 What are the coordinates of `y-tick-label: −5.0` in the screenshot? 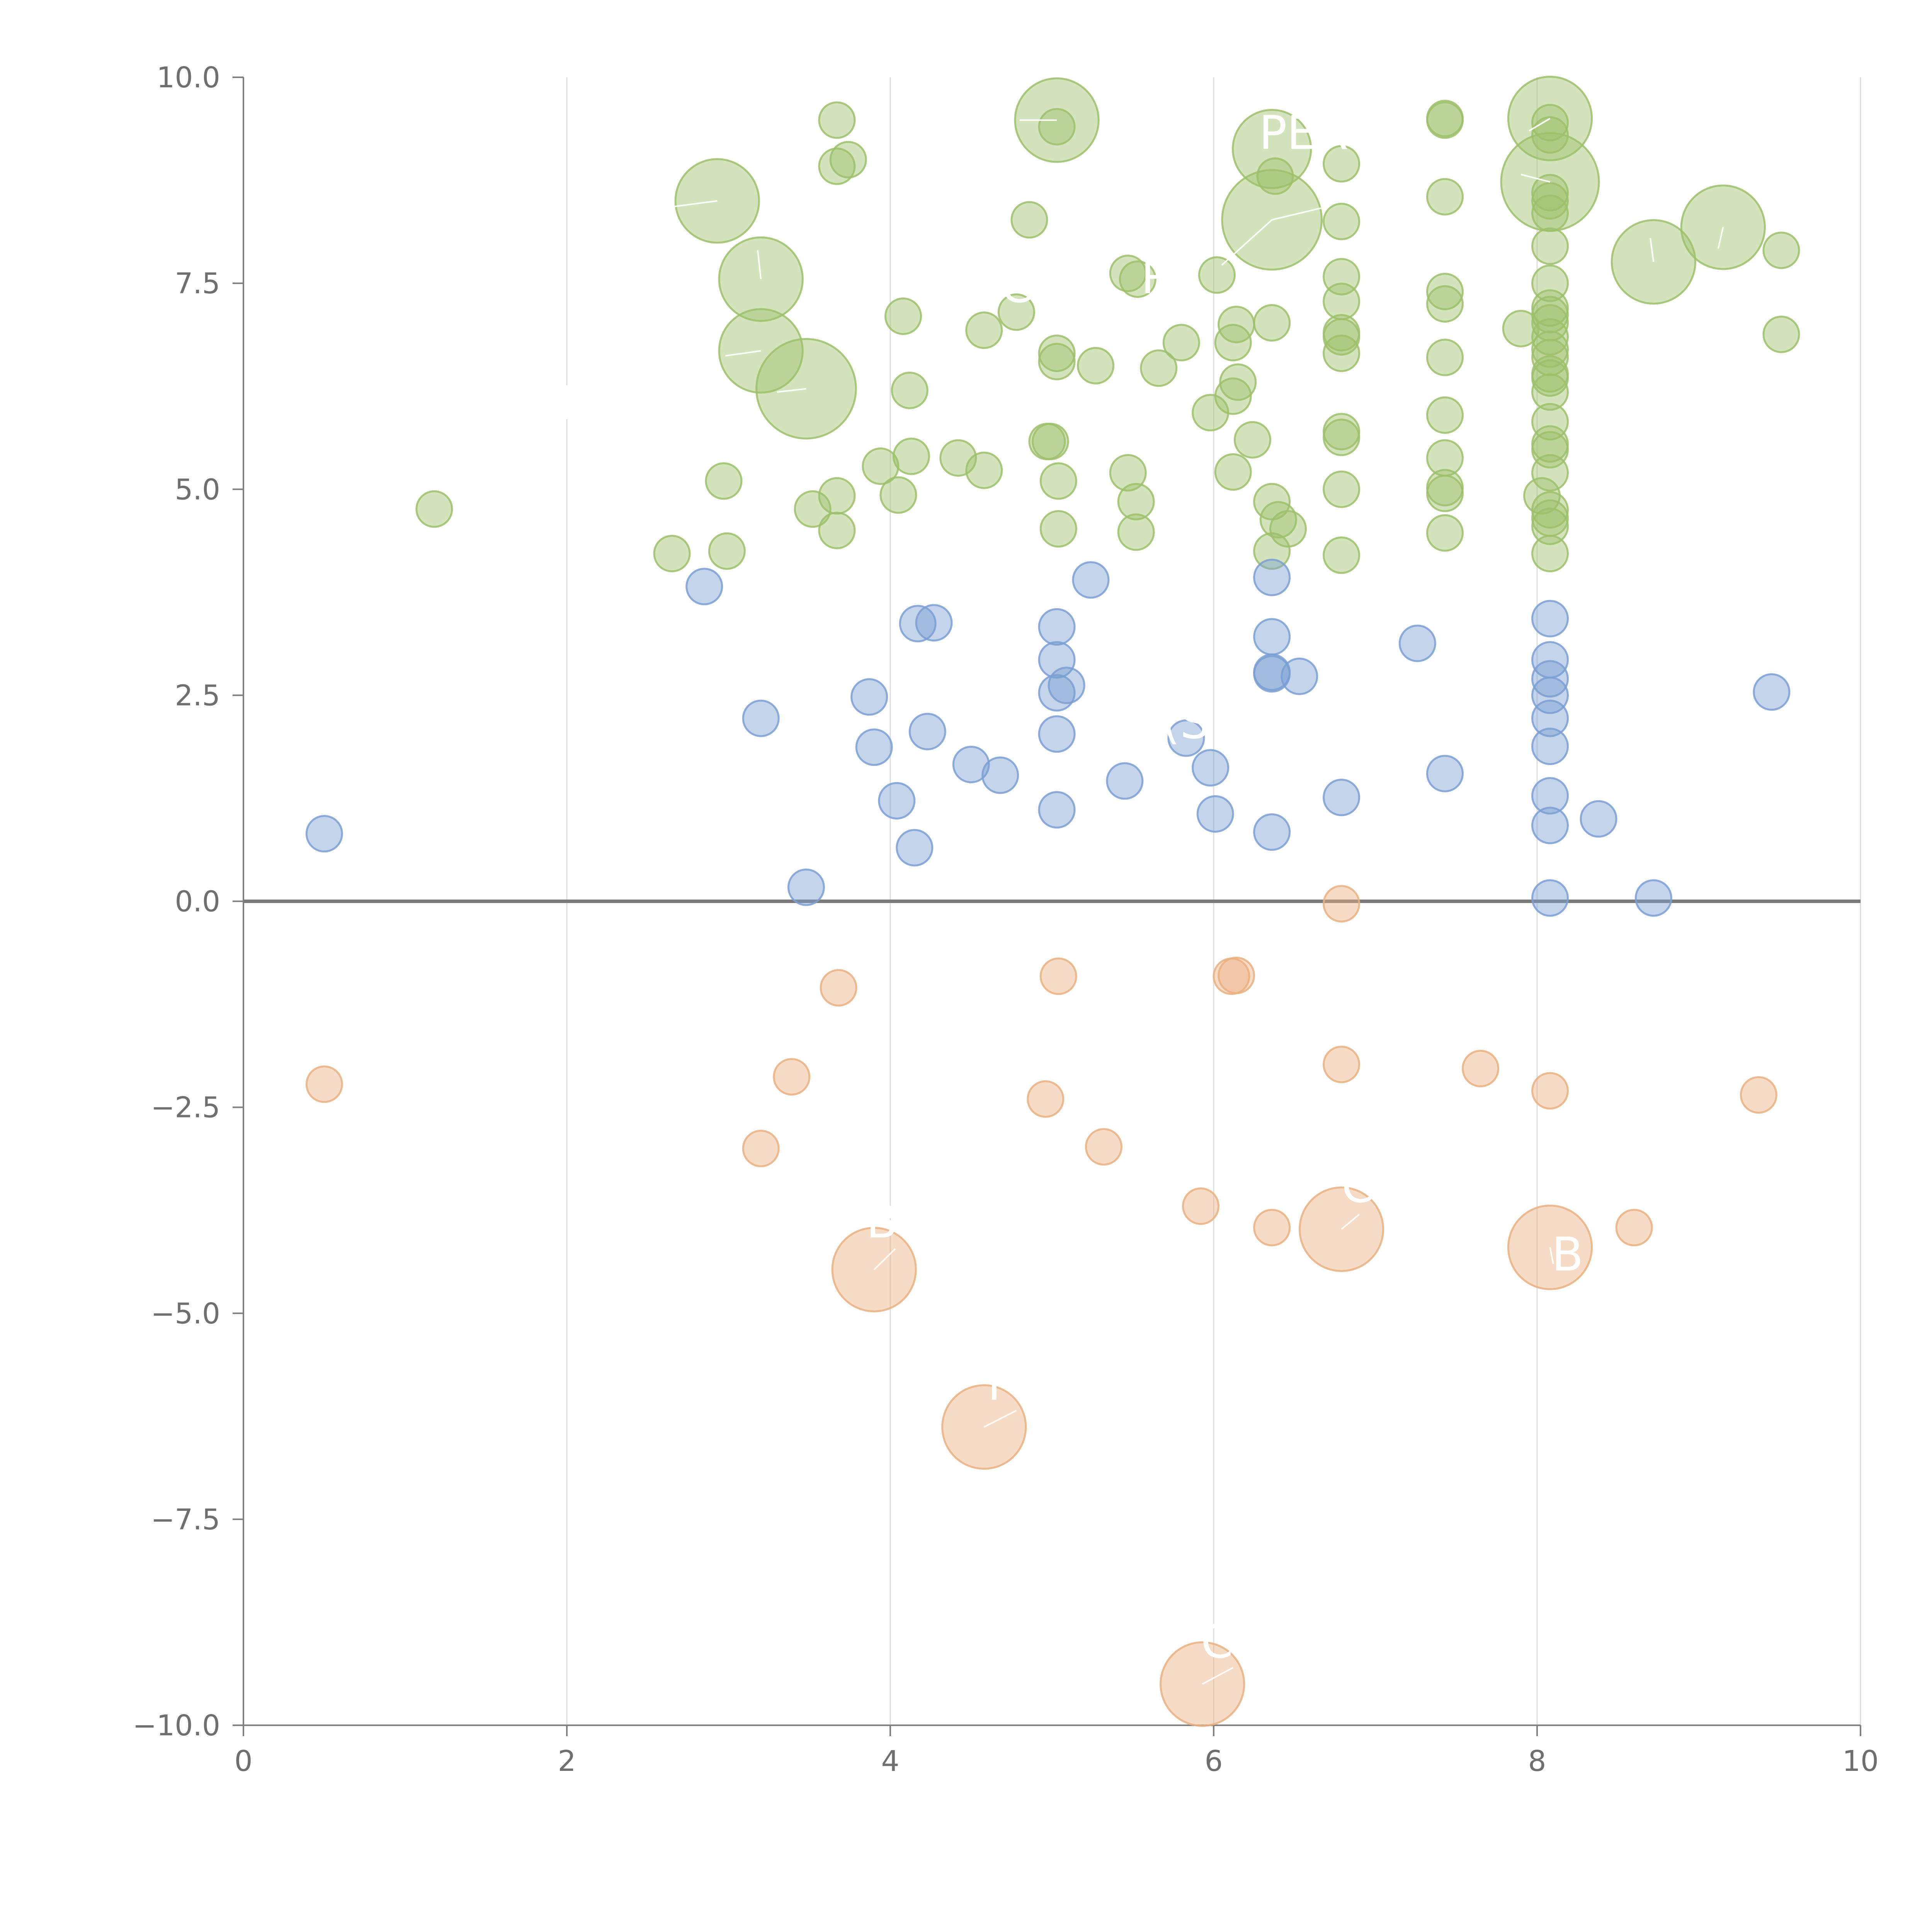 It's located at (185, 1313).